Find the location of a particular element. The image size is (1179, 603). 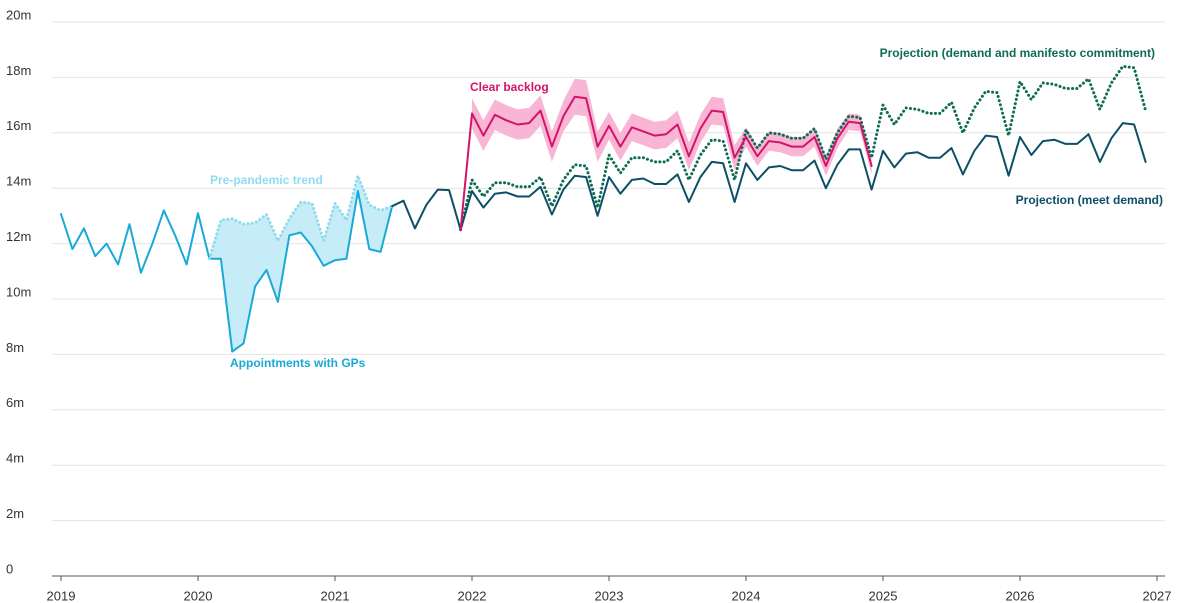

y-tick-label: 16m is located at coordinates (18, 125).